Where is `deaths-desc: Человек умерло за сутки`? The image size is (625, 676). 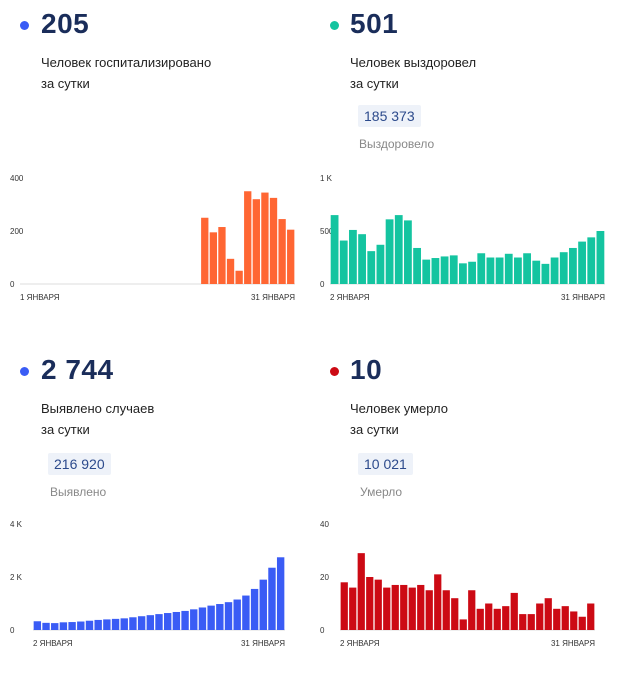
deaths-desc: Человек умерло за сутки is located at coordinates (399, 419).